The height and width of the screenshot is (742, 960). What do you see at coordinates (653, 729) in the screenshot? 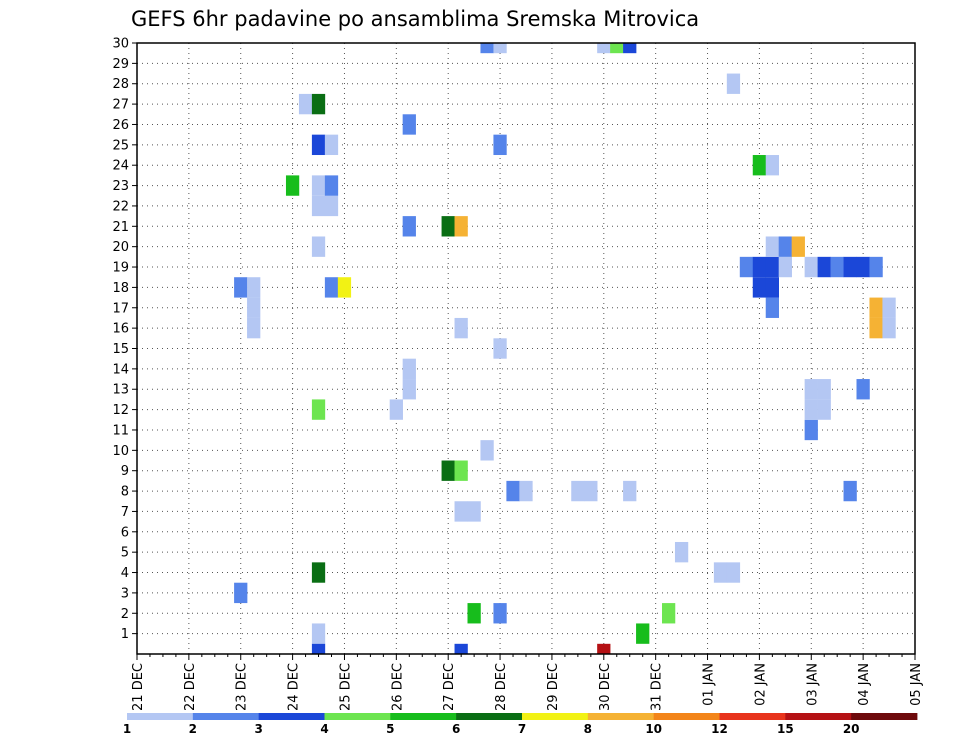
I see `legend-label: 10` at bounding box center [653, 729].